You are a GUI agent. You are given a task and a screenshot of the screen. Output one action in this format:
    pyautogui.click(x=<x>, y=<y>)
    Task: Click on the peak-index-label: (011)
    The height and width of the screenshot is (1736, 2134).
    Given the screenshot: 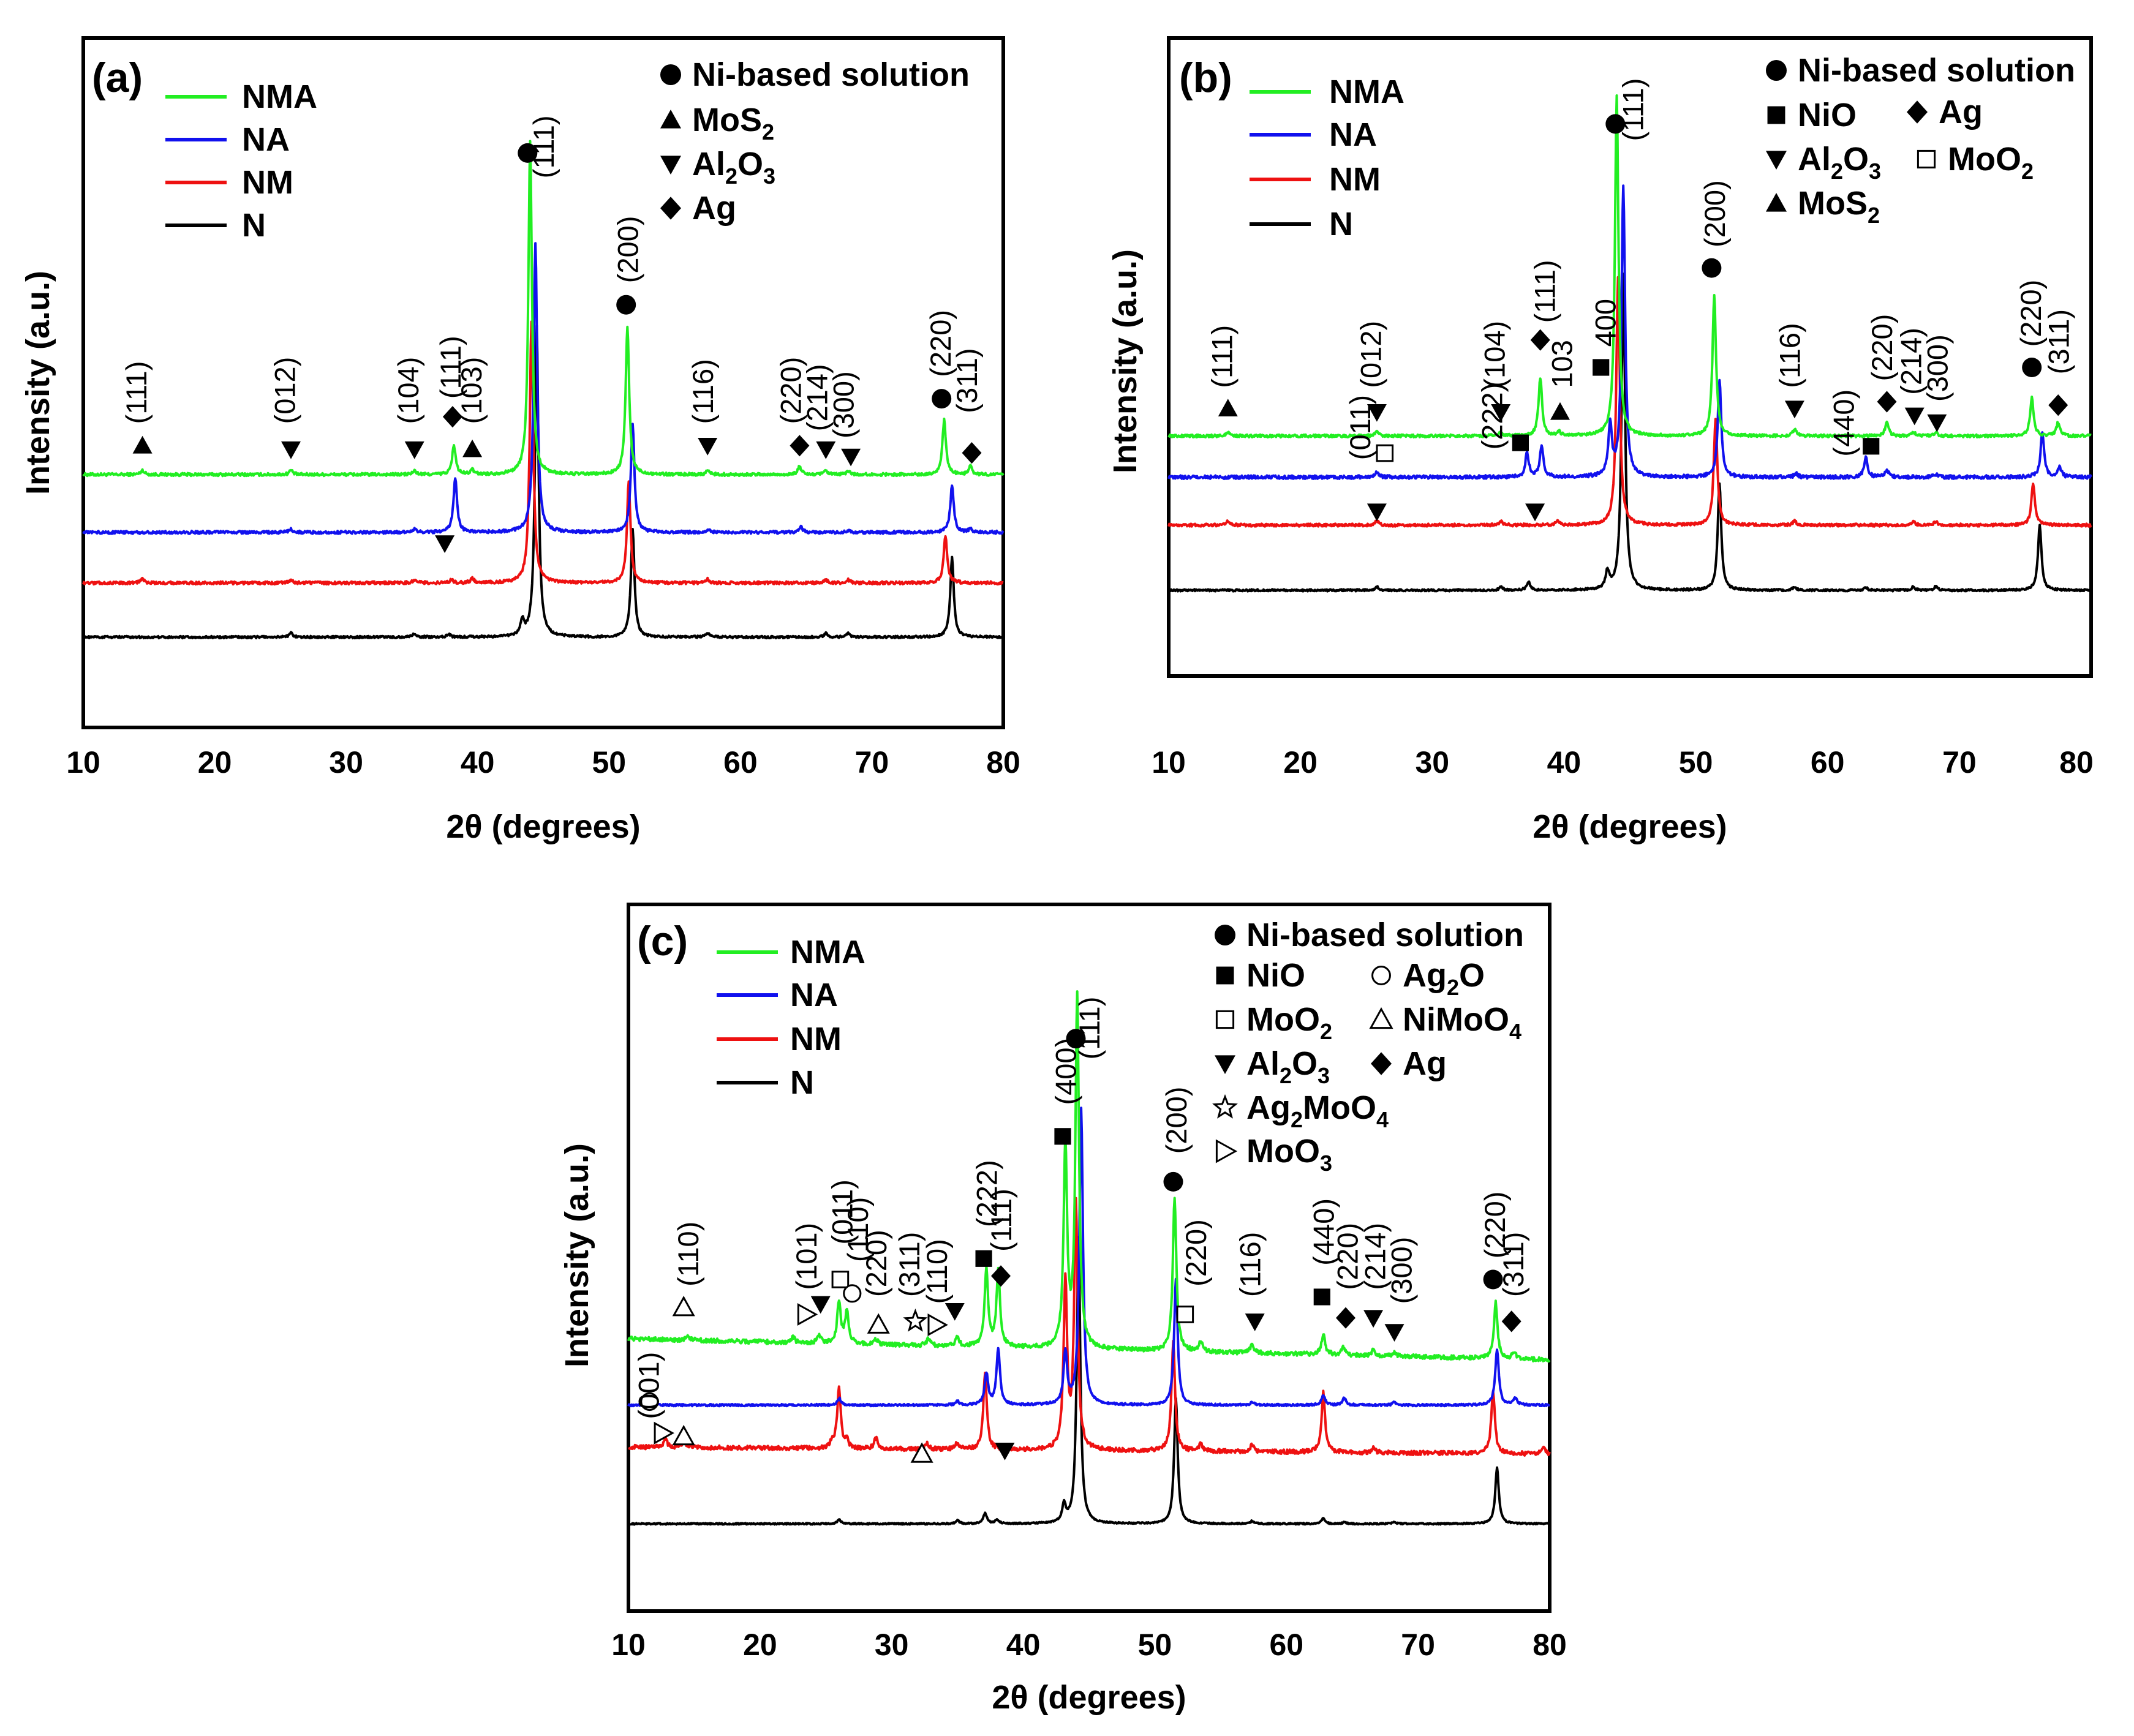 What is the action you would take?
    pyautogui.click(x=842, y=1212)
    